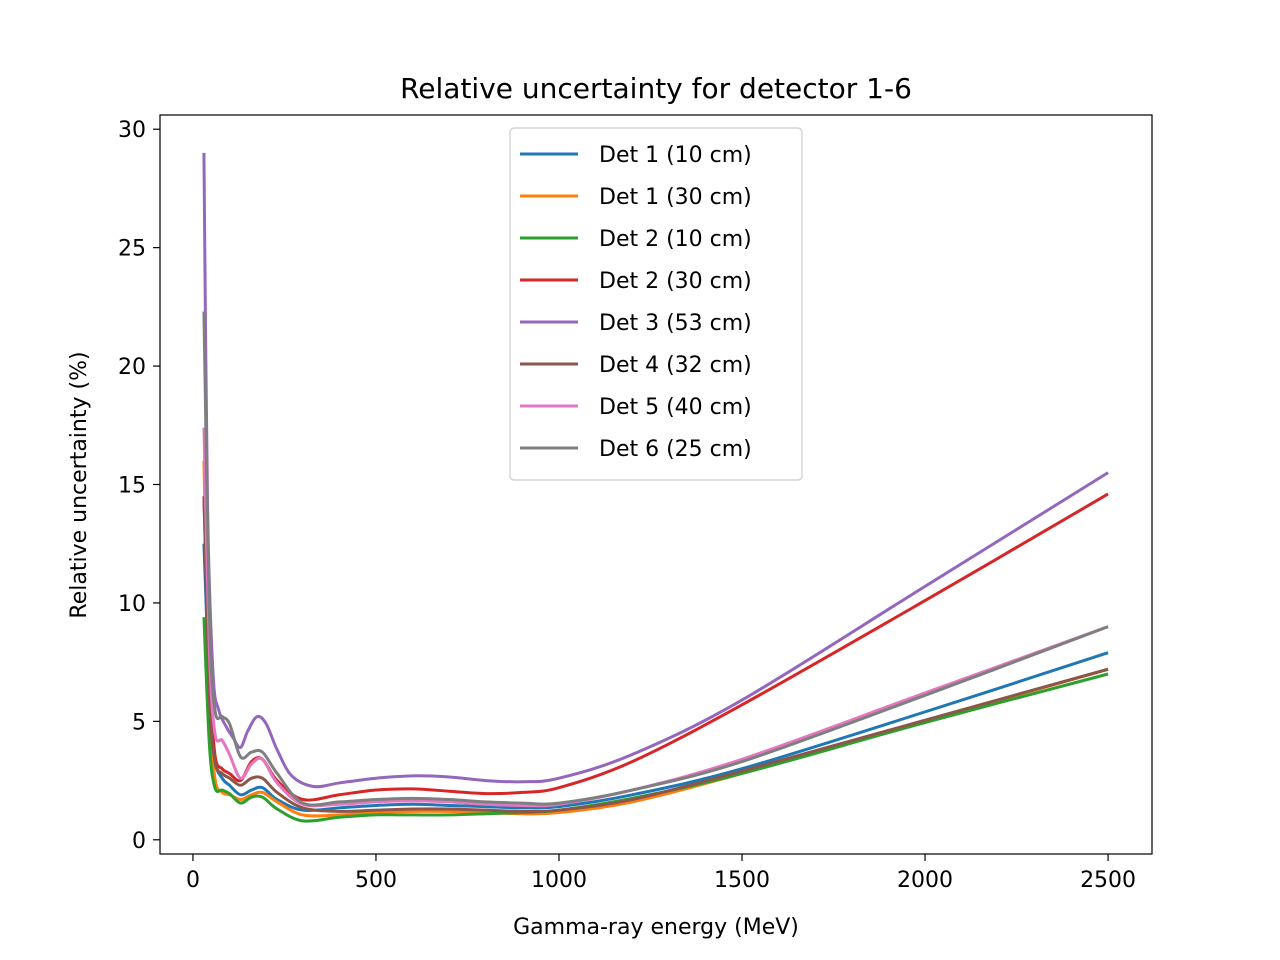  I want to click on x-axis-label: Gamma-ray energy (MeV), so click(656, 927).